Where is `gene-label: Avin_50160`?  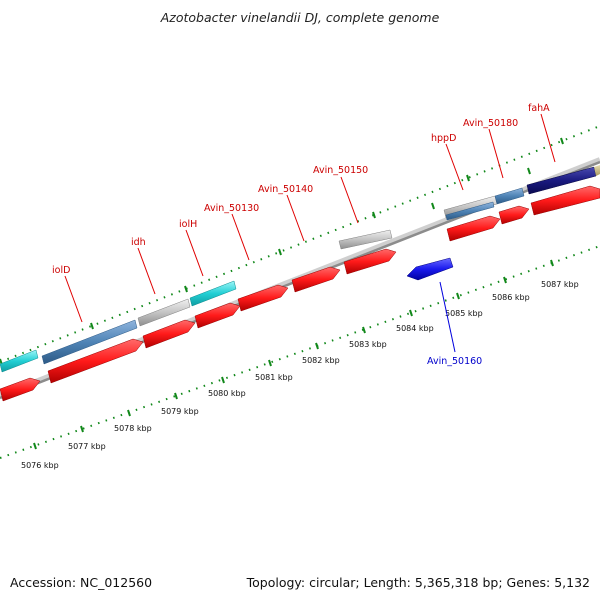 gene-label: Avin_50160 is located at coordinates (454, 361).